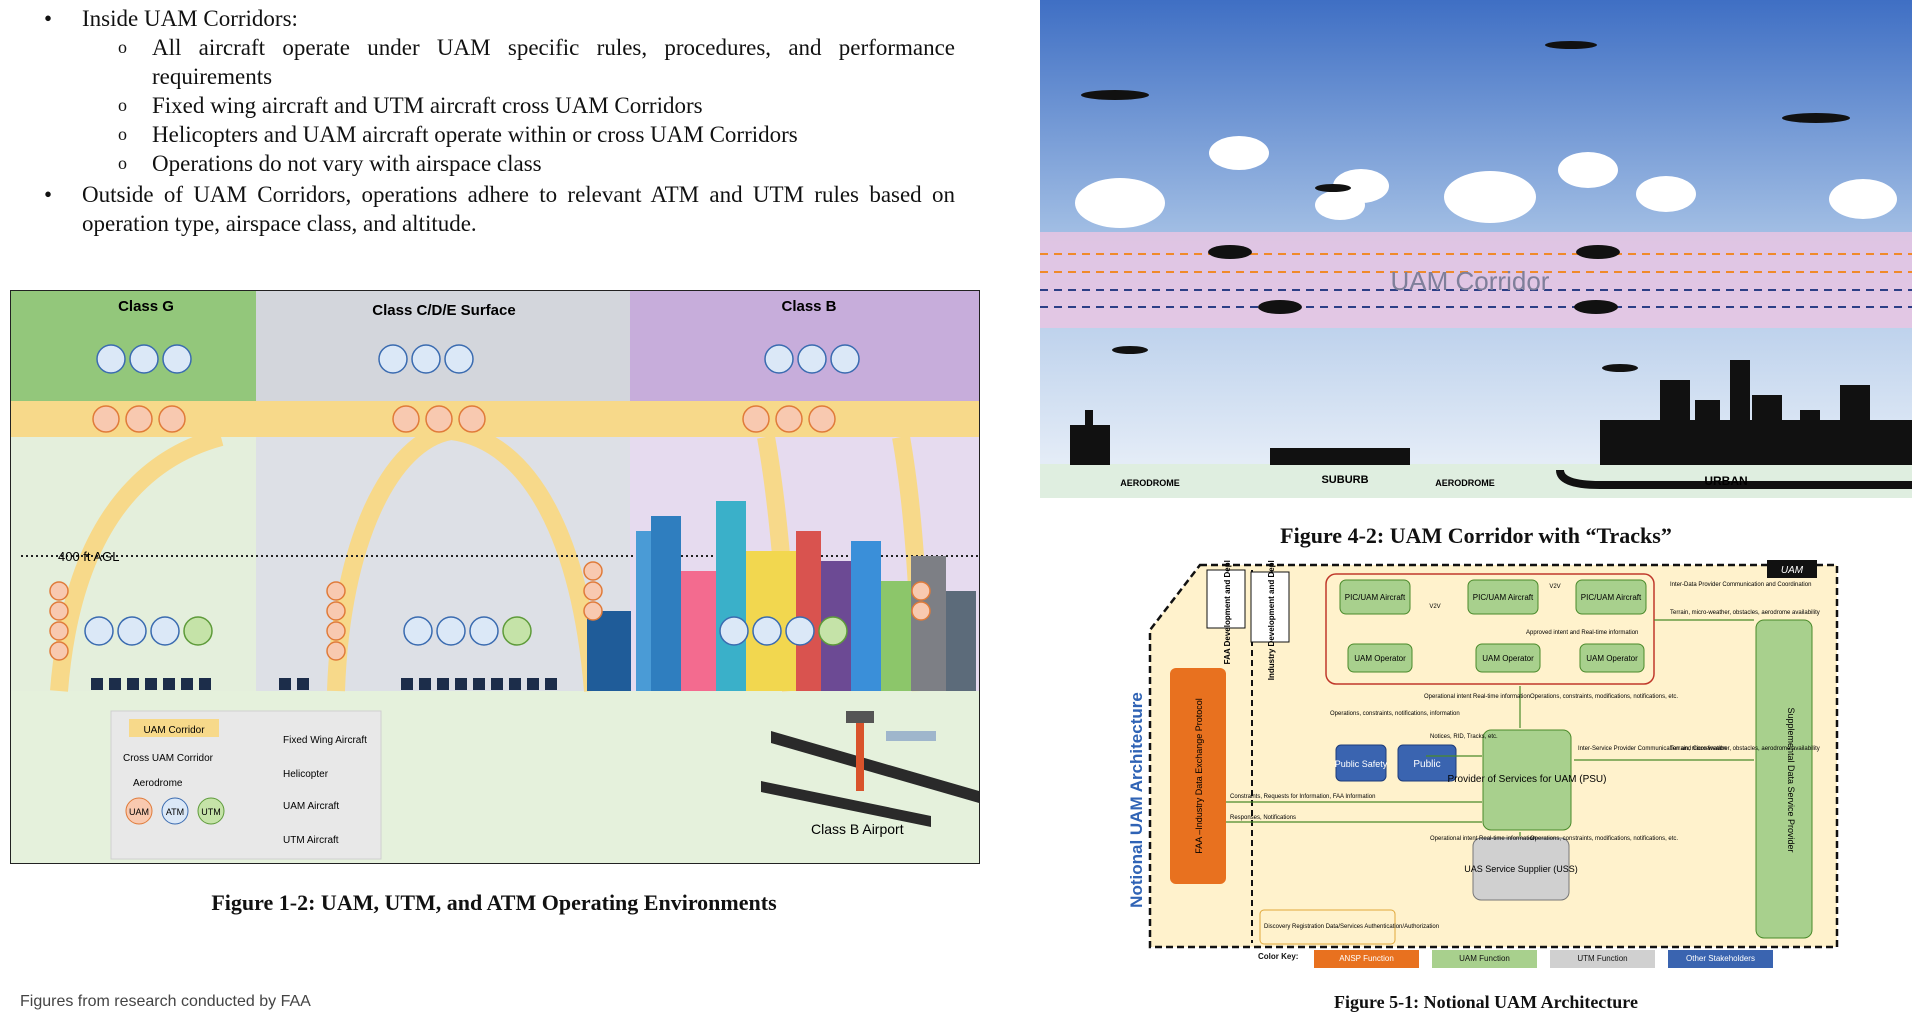  Describe the element at coordinates (171, 18) in the screenshot. I see `bullet-inside: • Inside UAM Corridors:` at that location.